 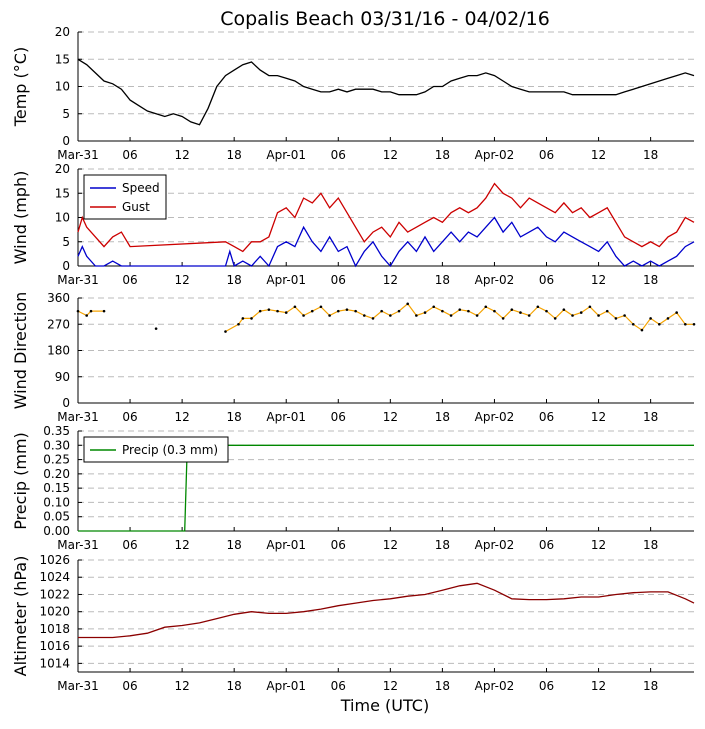 I want to click on y-axis-label: Temp (°C), so click(x=20, y=87).